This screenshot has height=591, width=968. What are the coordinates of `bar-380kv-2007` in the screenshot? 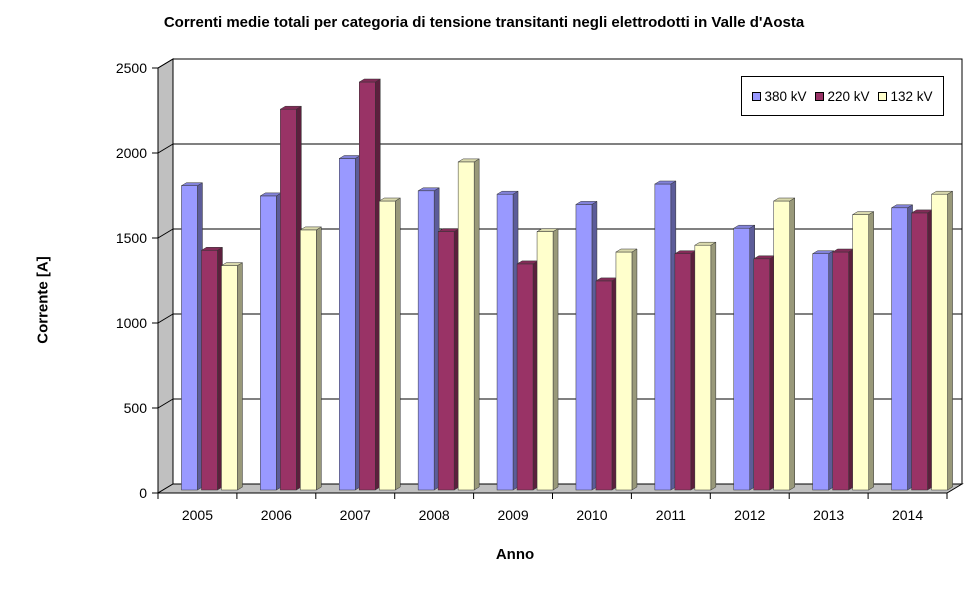 It's located at (350, 323).